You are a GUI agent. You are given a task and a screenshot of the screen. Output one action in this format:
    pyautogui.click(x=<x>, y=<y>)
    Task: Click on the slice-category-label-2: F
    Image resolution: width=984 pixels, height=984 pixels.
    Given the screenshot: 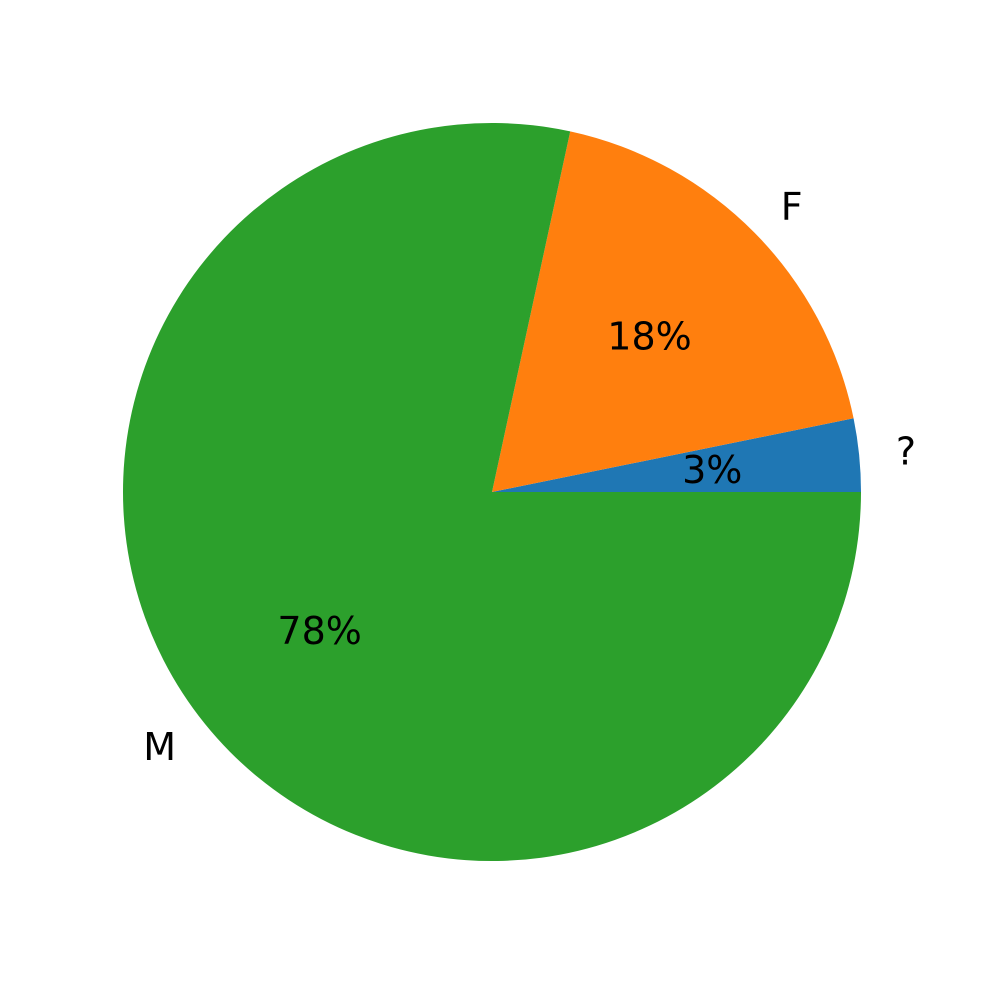 What is the action you would take?
    pyautogui.click(x=792, y=207)
    